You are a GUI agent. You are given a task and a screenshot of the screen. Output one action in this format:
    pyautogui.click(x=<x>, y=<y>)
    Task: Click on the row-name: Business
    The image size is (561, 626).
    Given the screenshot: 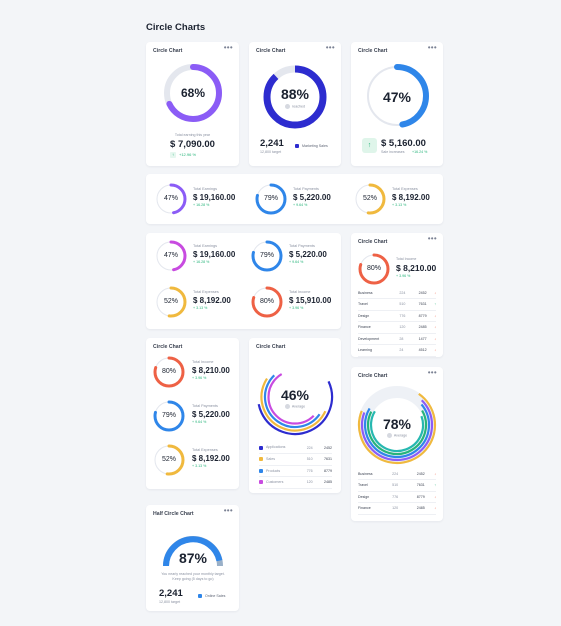 What is the action you would take?
    pyautogui.click(x=375, y=474)
    